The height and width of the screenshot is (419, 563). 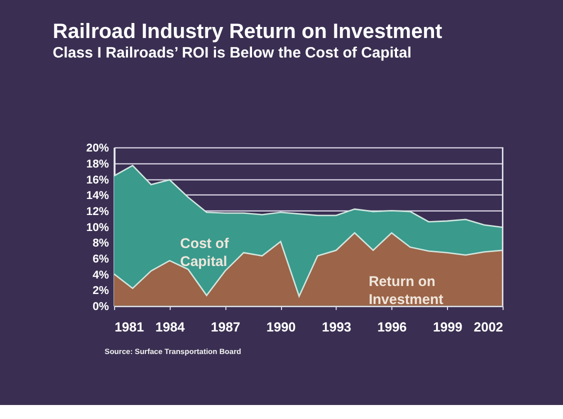 What do you see at coordinates (100, 259) in the screenshot?
I see `y-tick-label: 6%` at bounding box center [100, 259].